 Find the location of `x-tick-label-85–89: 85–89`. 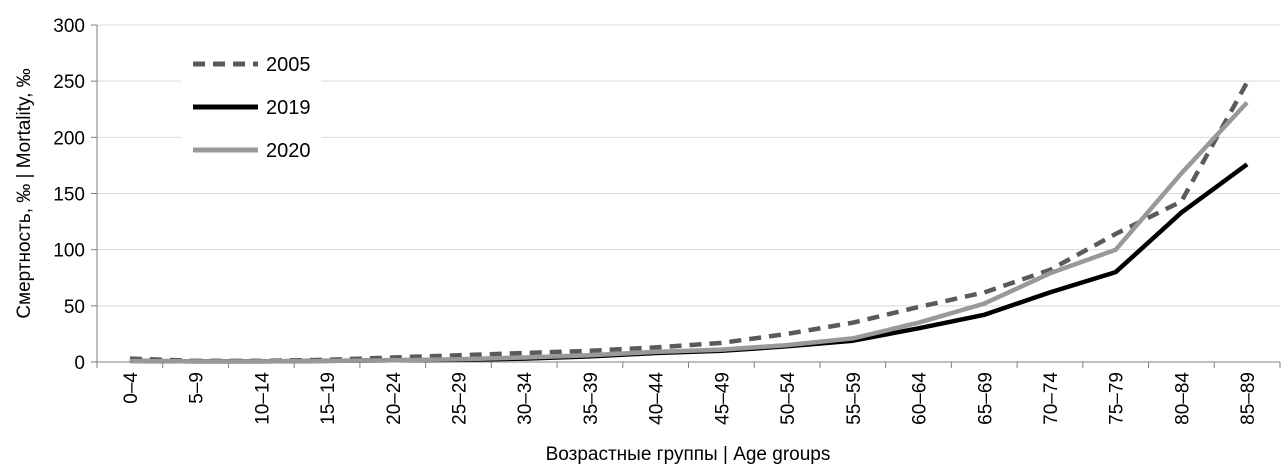

x-tick-label-85–89: 85–89 is located at coordinates (1248, 398).